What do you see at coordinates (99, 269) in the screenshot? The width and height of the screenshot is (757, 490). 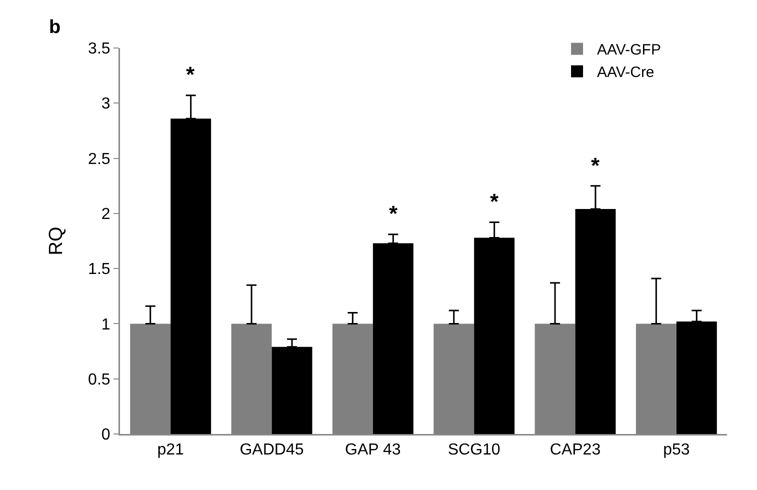 I see `y-tick-label: 1.5` at bounding box center [99, 269].